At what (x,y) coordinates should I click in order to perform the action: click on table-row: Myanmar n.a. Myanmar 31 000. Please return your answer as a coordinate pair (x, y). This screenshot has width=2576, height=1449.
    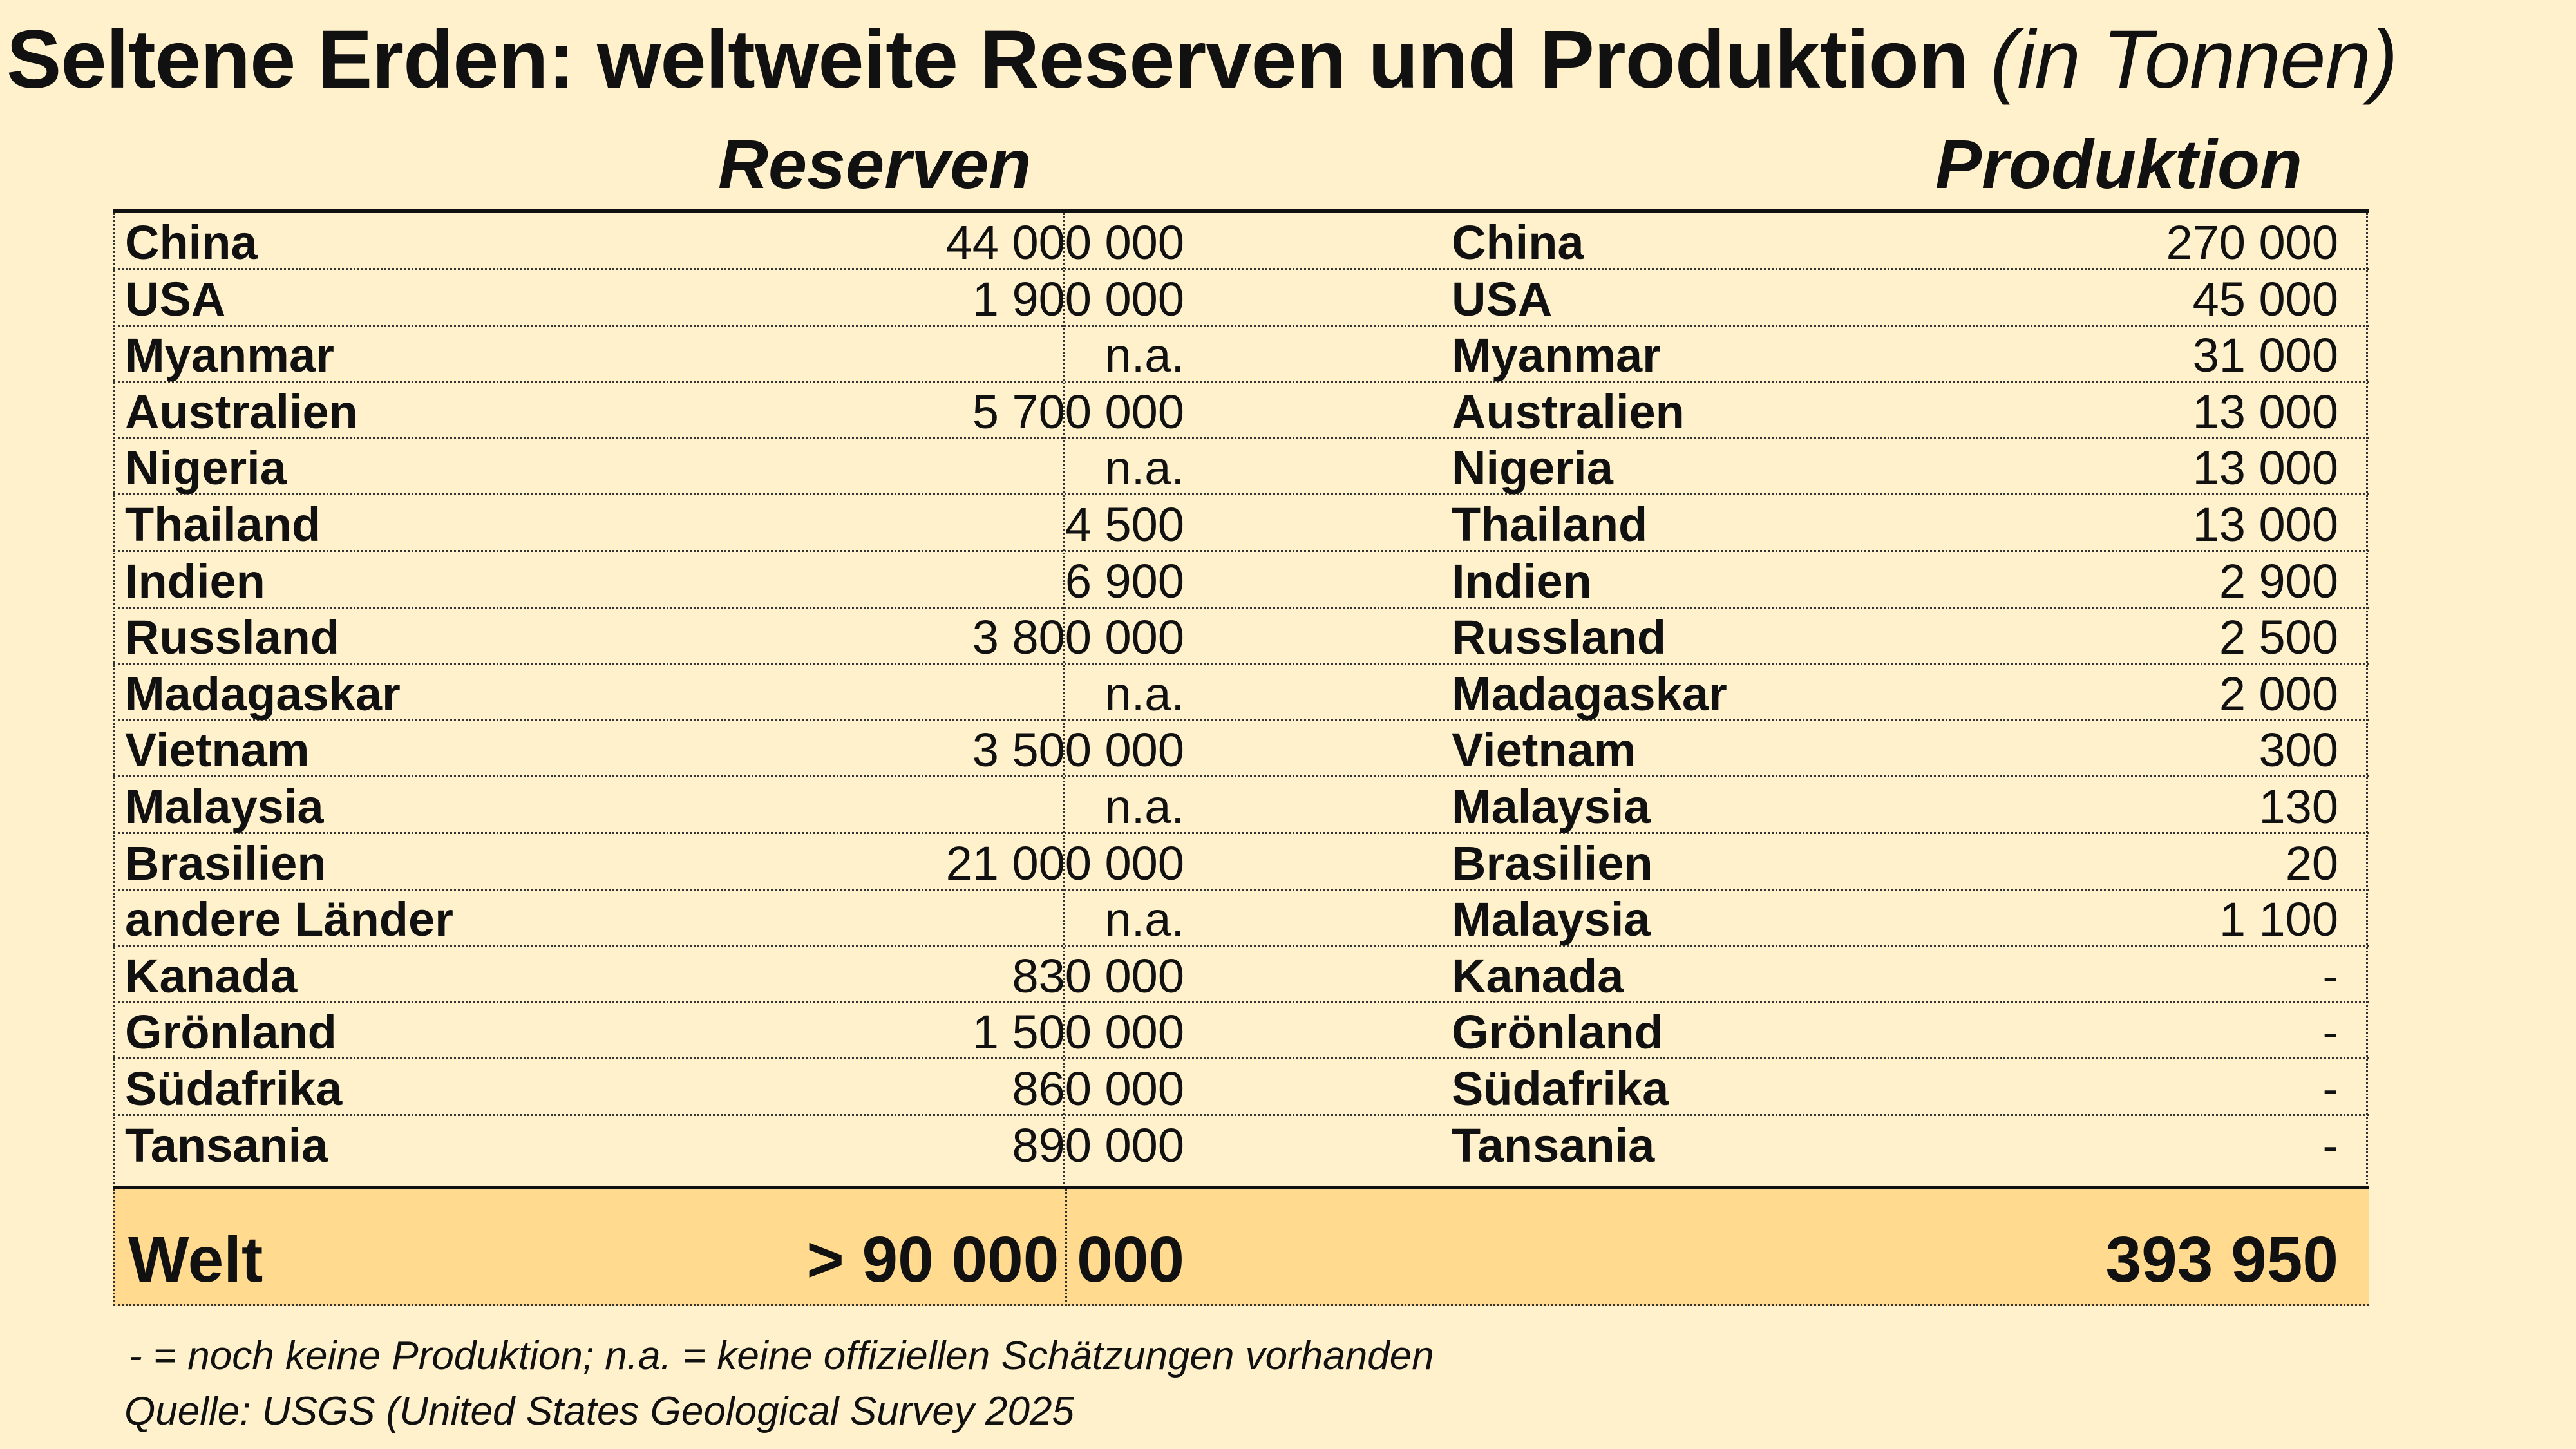
    Looking at the image, I should click on (1241, 354).